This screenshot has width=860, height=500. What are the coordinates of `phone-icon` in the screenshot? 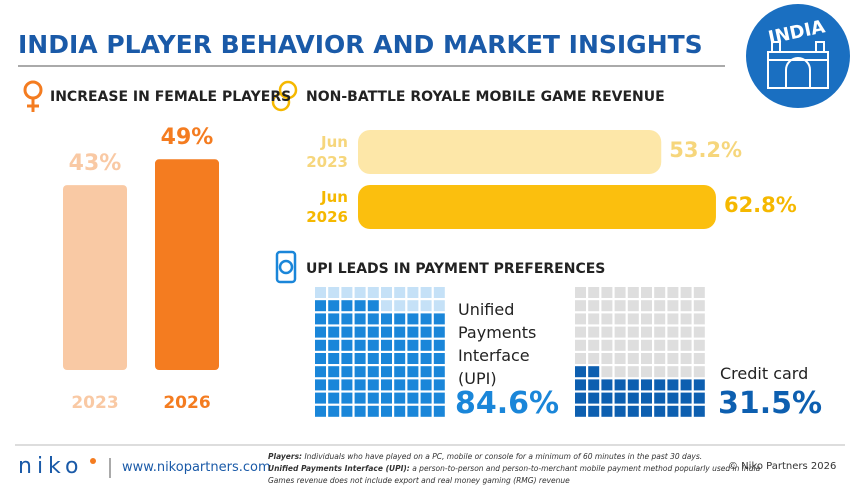 It's located at (286, 267).